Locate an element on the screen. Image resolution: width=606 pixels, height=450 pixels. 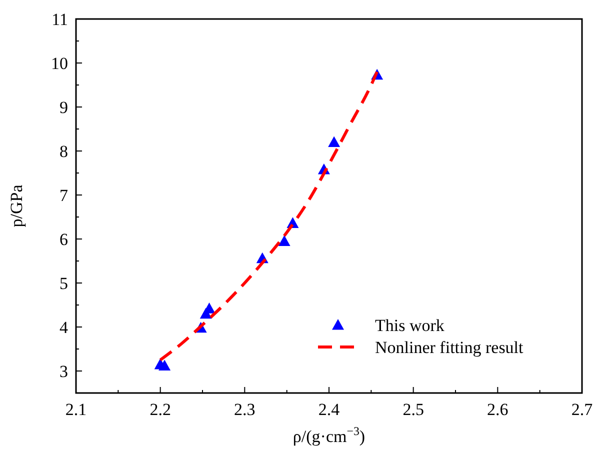
y-tick-label: 3 is located at coordinates (64, 371).